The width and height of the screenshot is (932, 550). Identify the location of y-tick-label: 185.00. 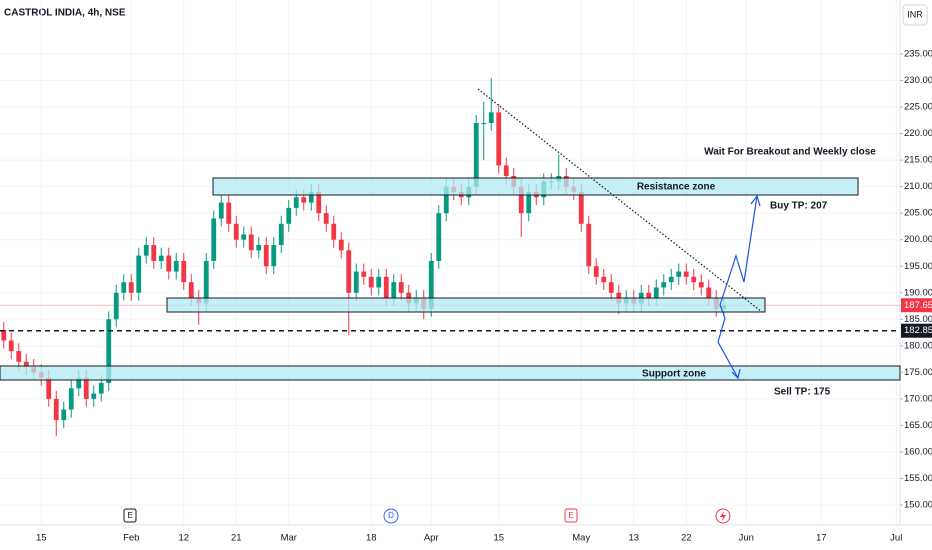
(918, 319).